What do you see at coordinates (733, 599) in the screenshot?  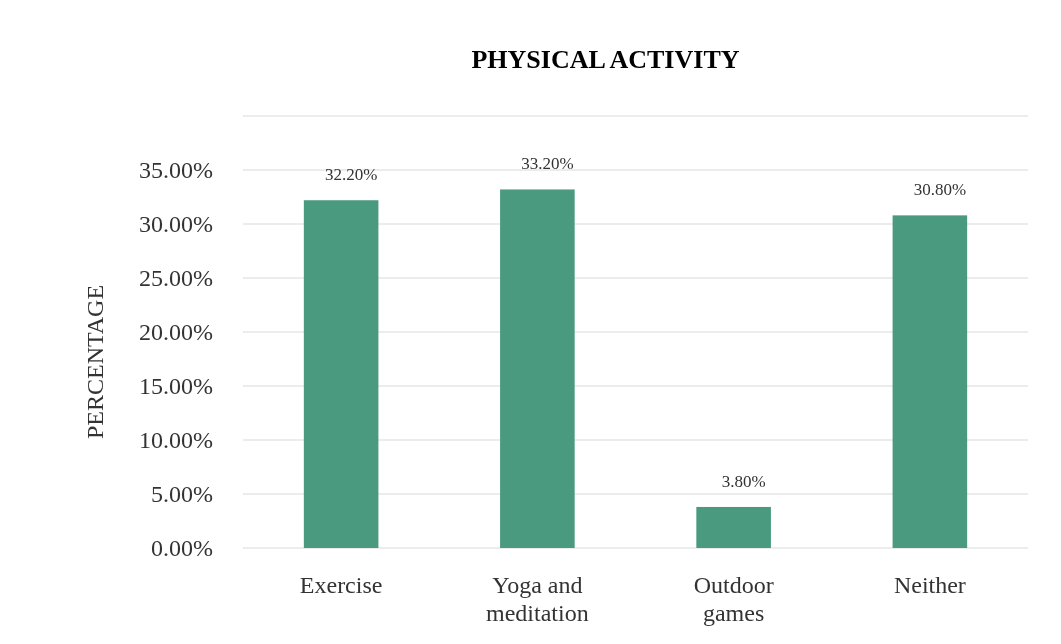 I see `x-tick-label: Outdoor games` at bounding box center [733, 599].